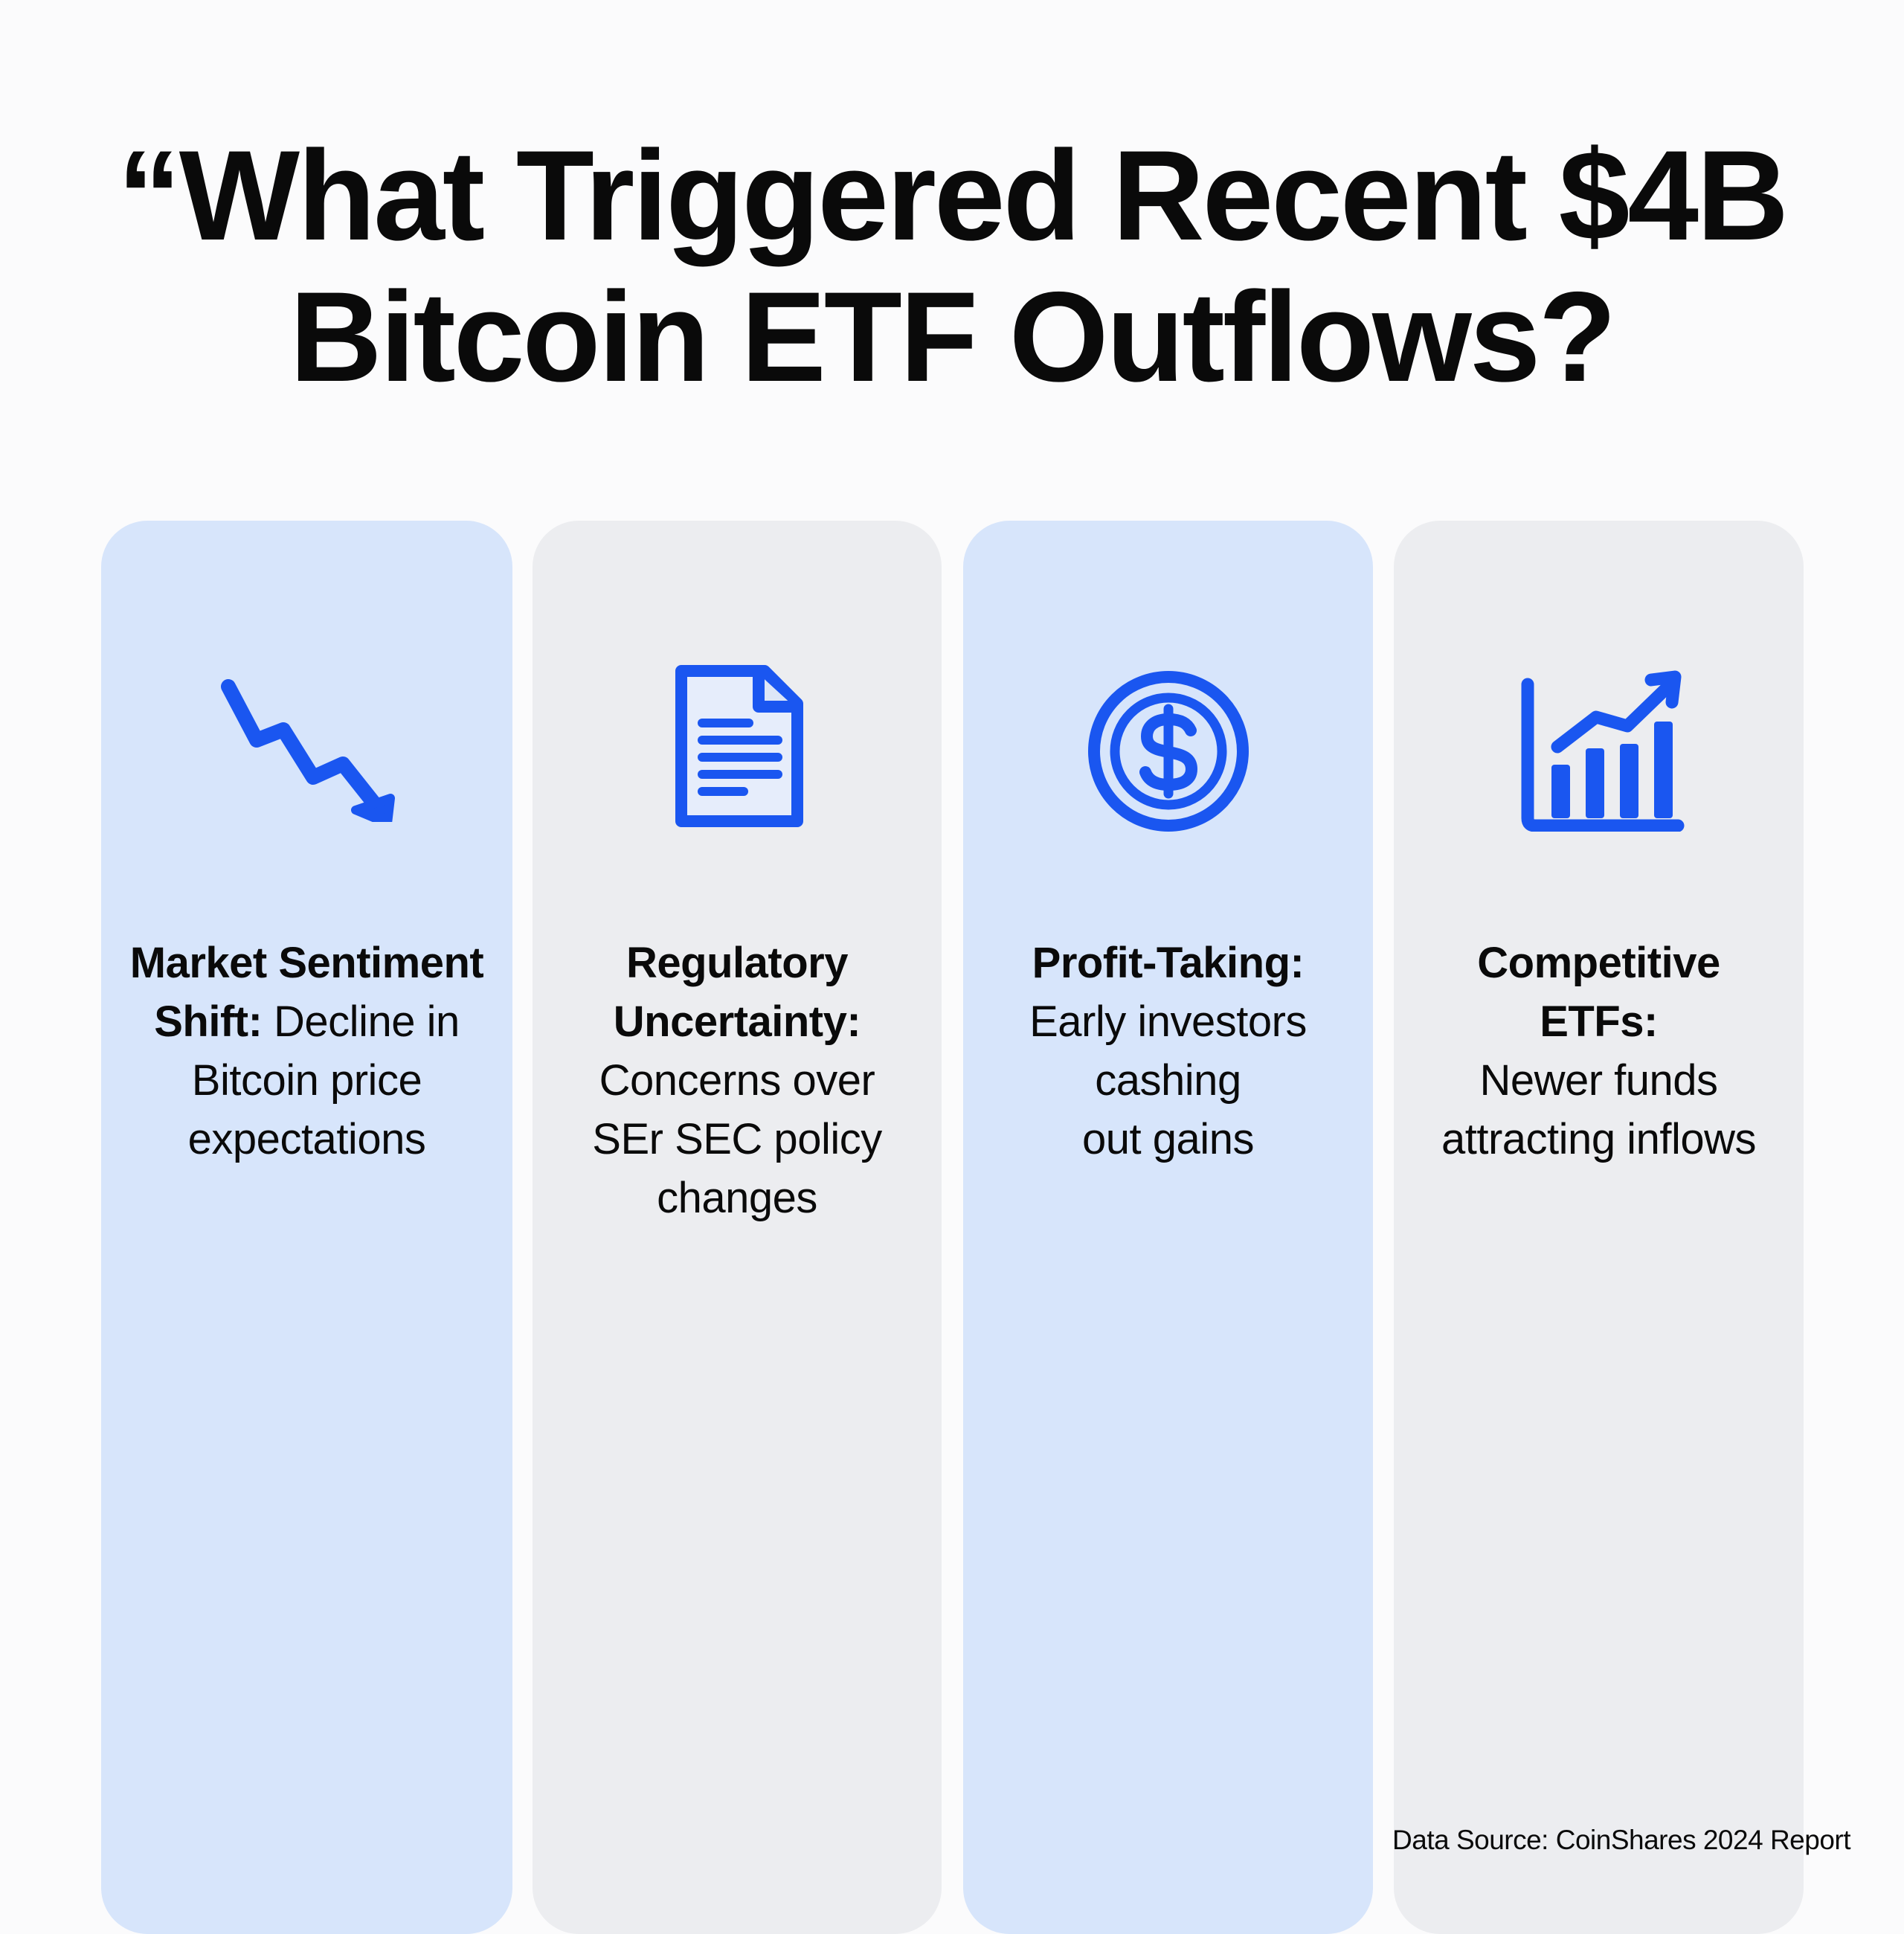 The height and width of the screenshot is (1934, 1904). I want to click on document-icon, so click(737, 746).